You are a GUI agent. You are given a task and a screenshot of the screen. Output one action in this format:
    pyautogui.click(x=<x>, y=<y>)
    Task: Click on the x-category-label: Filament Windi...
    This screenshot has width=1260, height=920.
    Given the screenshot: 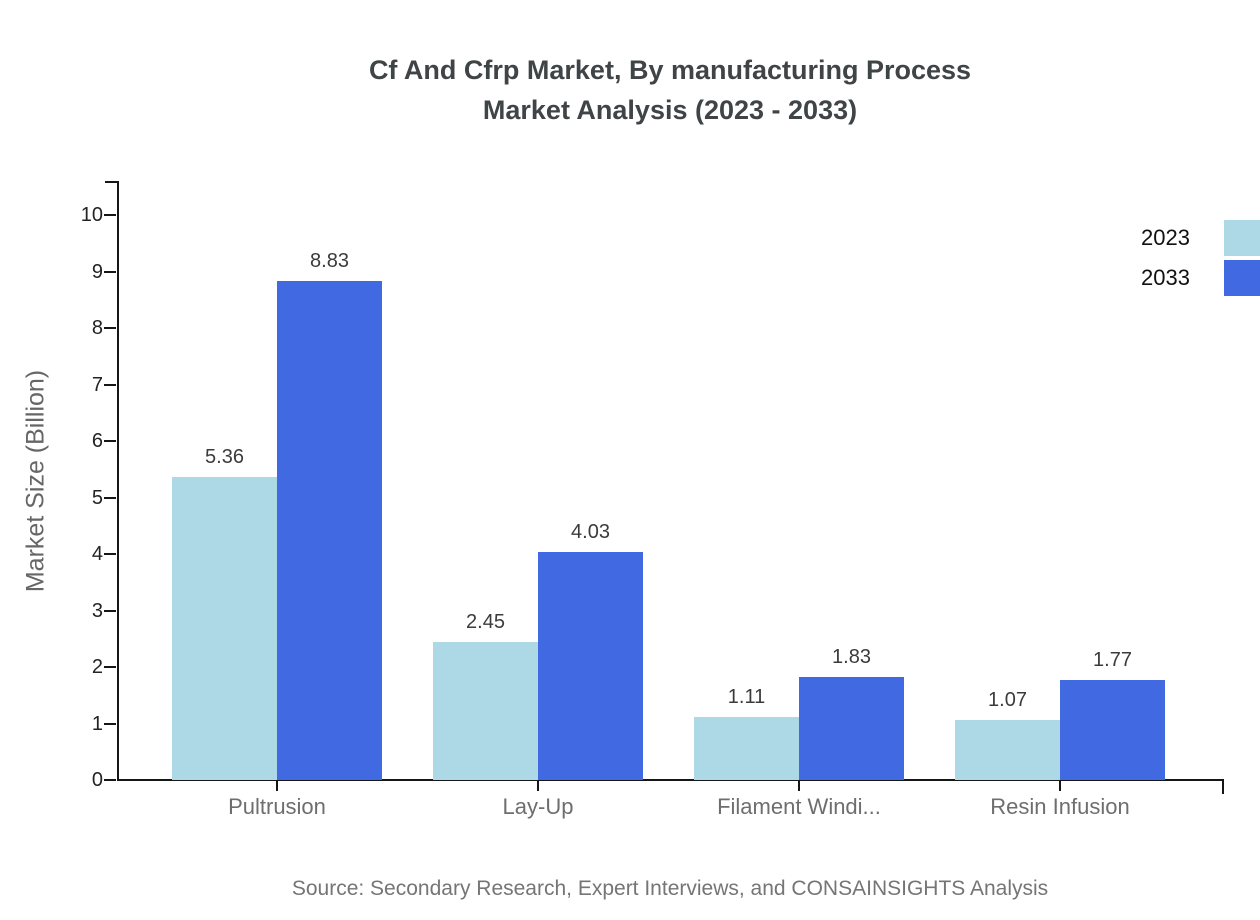 What is the action you would take?
    pyautogui.click(x=799, y=806)
    